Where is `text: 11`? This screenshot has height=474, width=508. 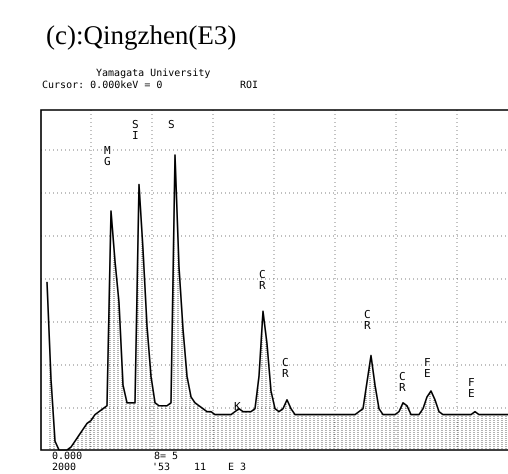 text: 11 is located at coordinates (200, 467).